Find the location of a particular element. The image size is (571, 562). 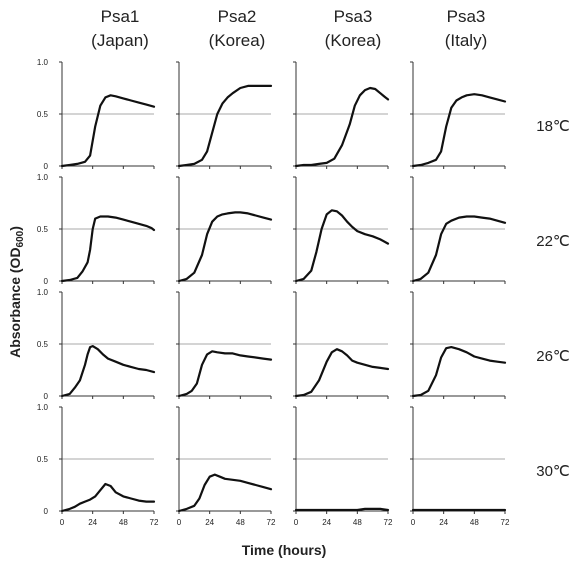

row-label-26c: 26℃ is located at coordinates (553, 356).